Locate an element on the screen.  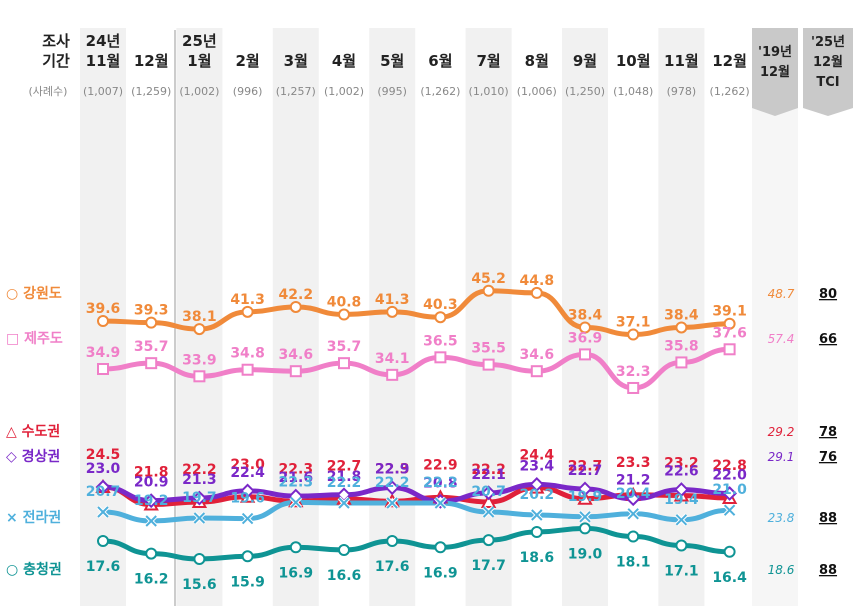
tci-col-line2: 12월 is located at coordinates (828, 62).